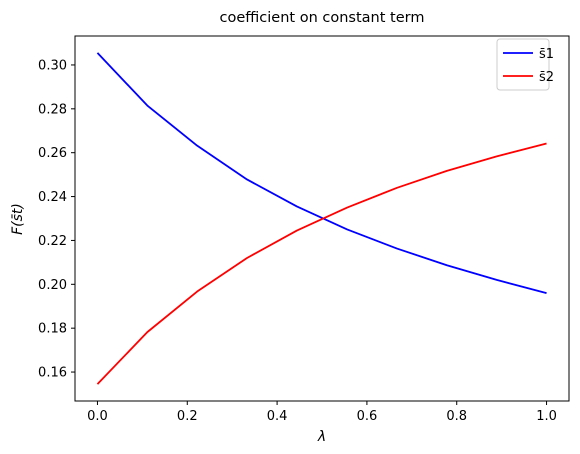  I want to click on legend-label-s1: s̄1, so click(546, 54).